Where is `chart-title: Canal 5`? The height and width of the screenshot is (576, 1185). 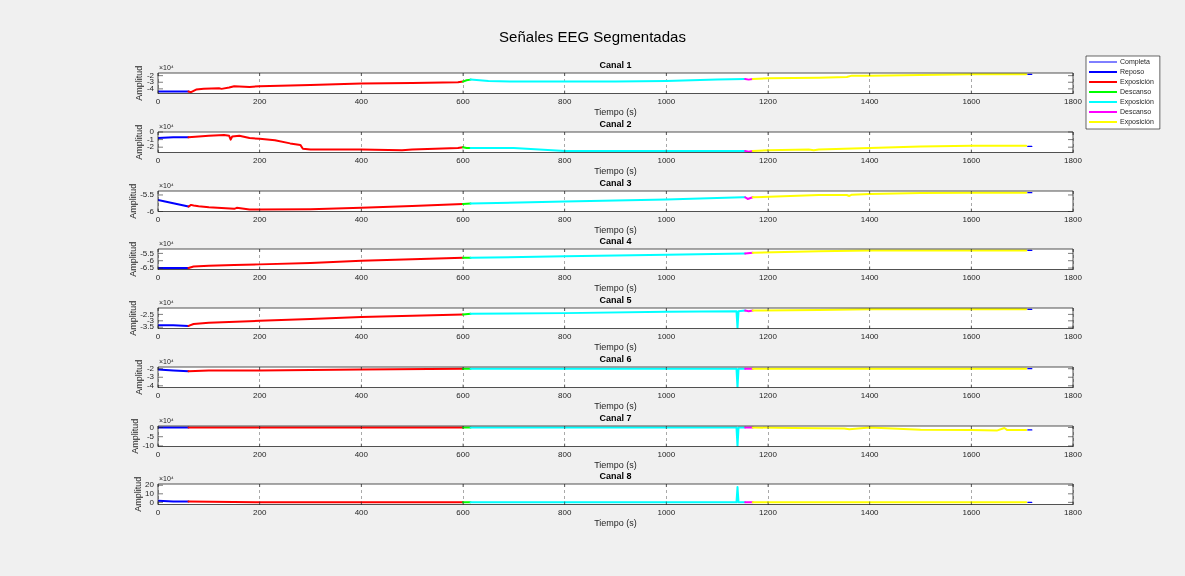
chart-title: Canal 5 is located at coordinates (615, 300).